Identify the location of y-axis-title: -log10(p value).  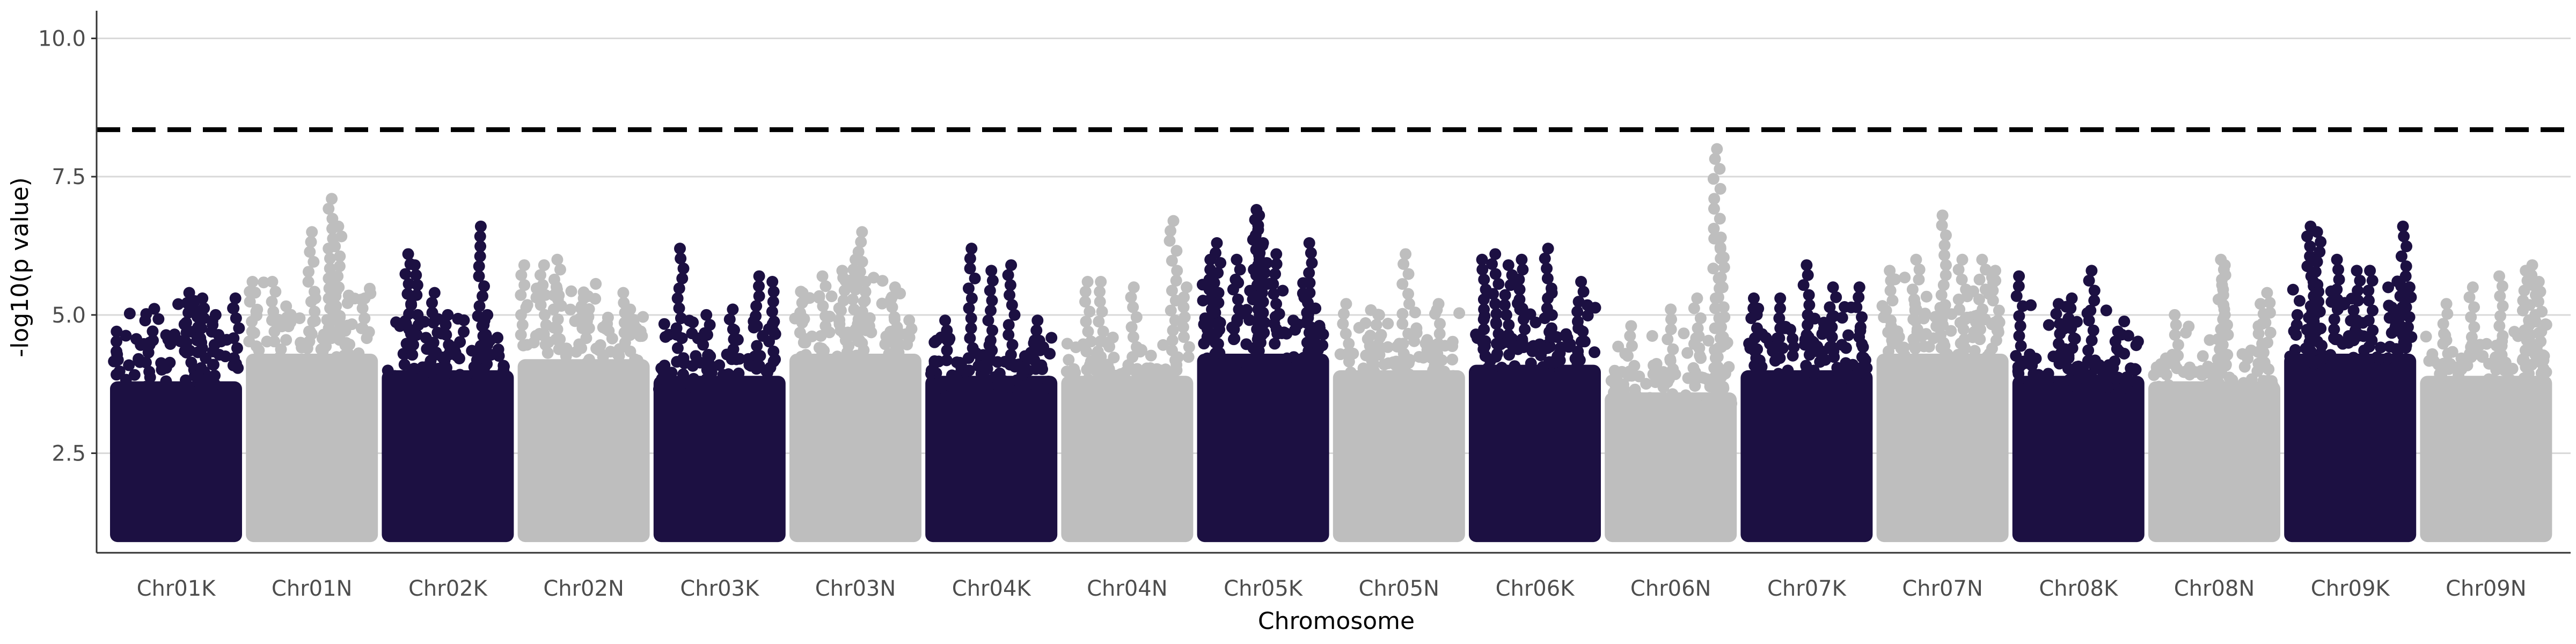
(20, 267).